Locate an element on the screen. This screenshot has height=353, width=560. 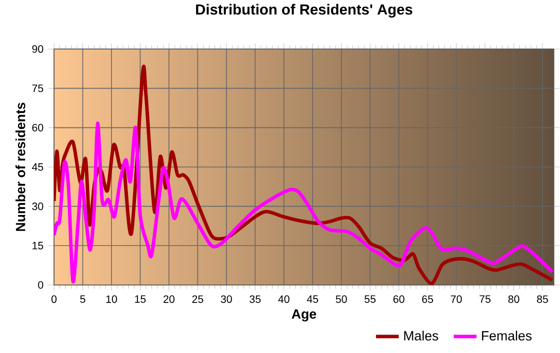
y-tick-label: 75 is located at coordinates (38, 88).